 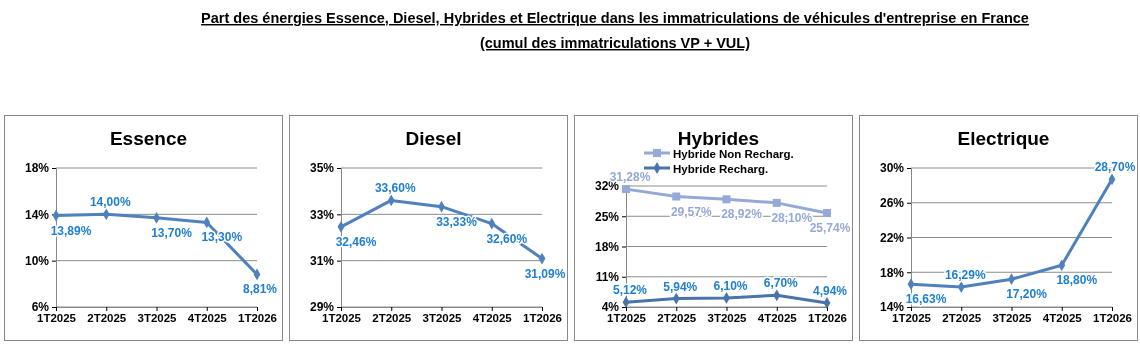 I want to click on y-tick-label: 26%, so click(x=892, y=203).